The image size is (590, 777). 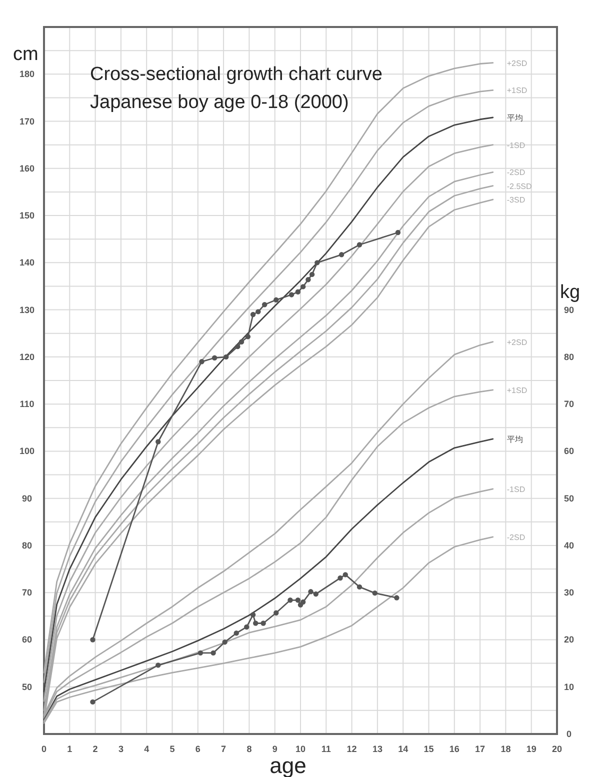 What do you see at coordinates (403, 749) in the screenshot?
I see `x-tick-label: 14` at bounding box center [403, 749].